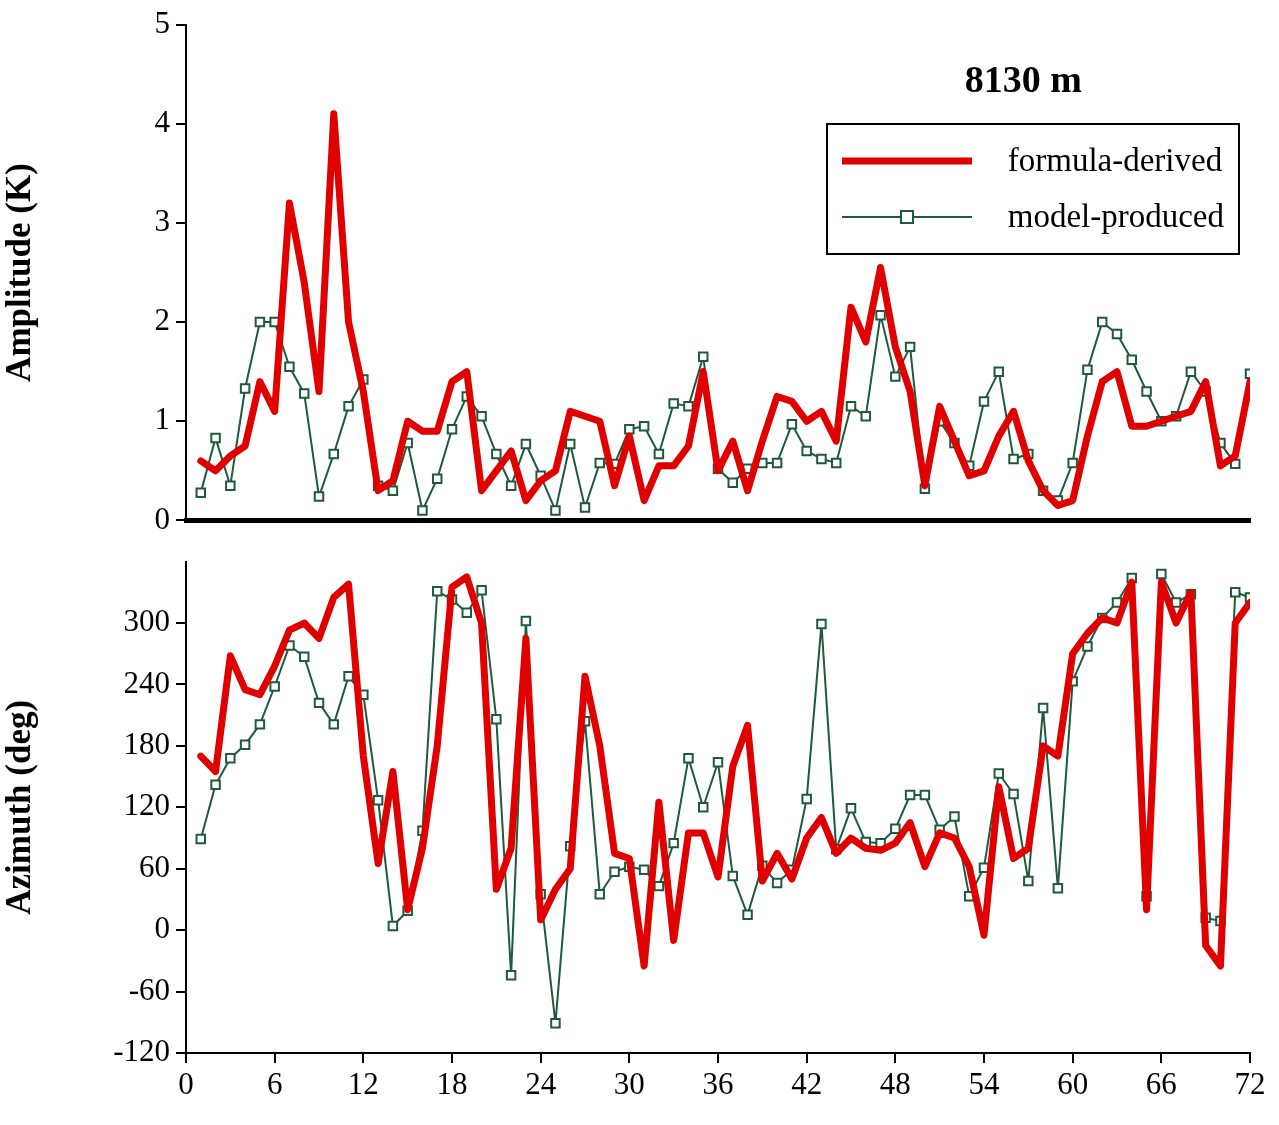 The height and width of the screenshot is (1125, 1279). What do you see at coordinates (1023, 79) in the screenshot?
I see `text: 8130 m` at bounding box center [1023, 79].